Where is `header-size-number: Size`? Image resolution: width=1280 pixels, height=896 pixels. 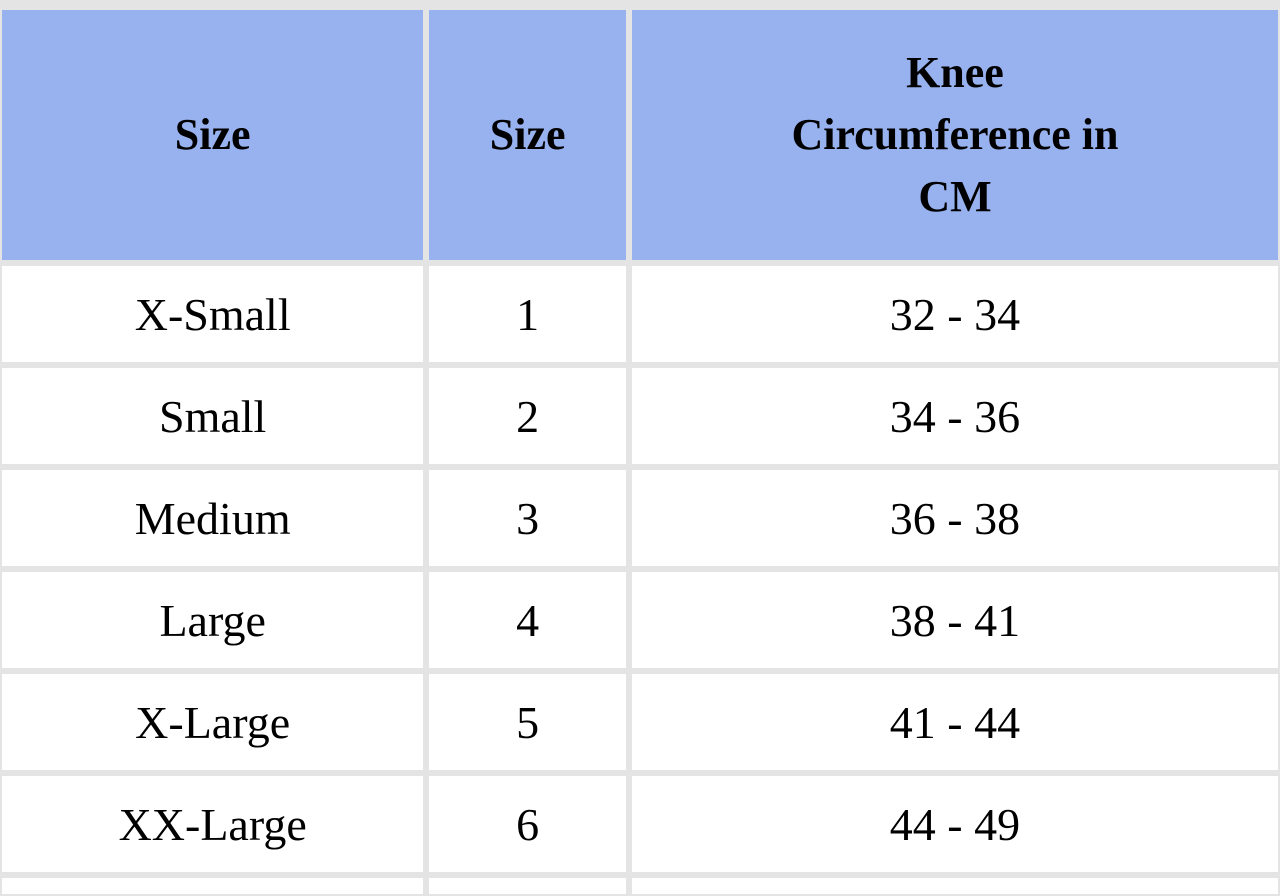
header-size-number: Size is located at coordinates (527, 135).